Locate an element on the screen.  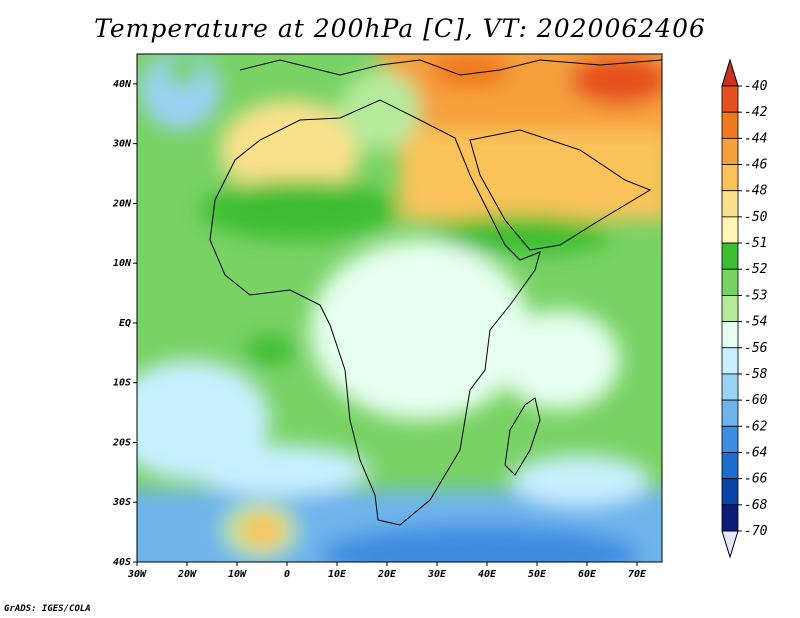
lon-tick-label: 70E is located at coordinates (637, 574).